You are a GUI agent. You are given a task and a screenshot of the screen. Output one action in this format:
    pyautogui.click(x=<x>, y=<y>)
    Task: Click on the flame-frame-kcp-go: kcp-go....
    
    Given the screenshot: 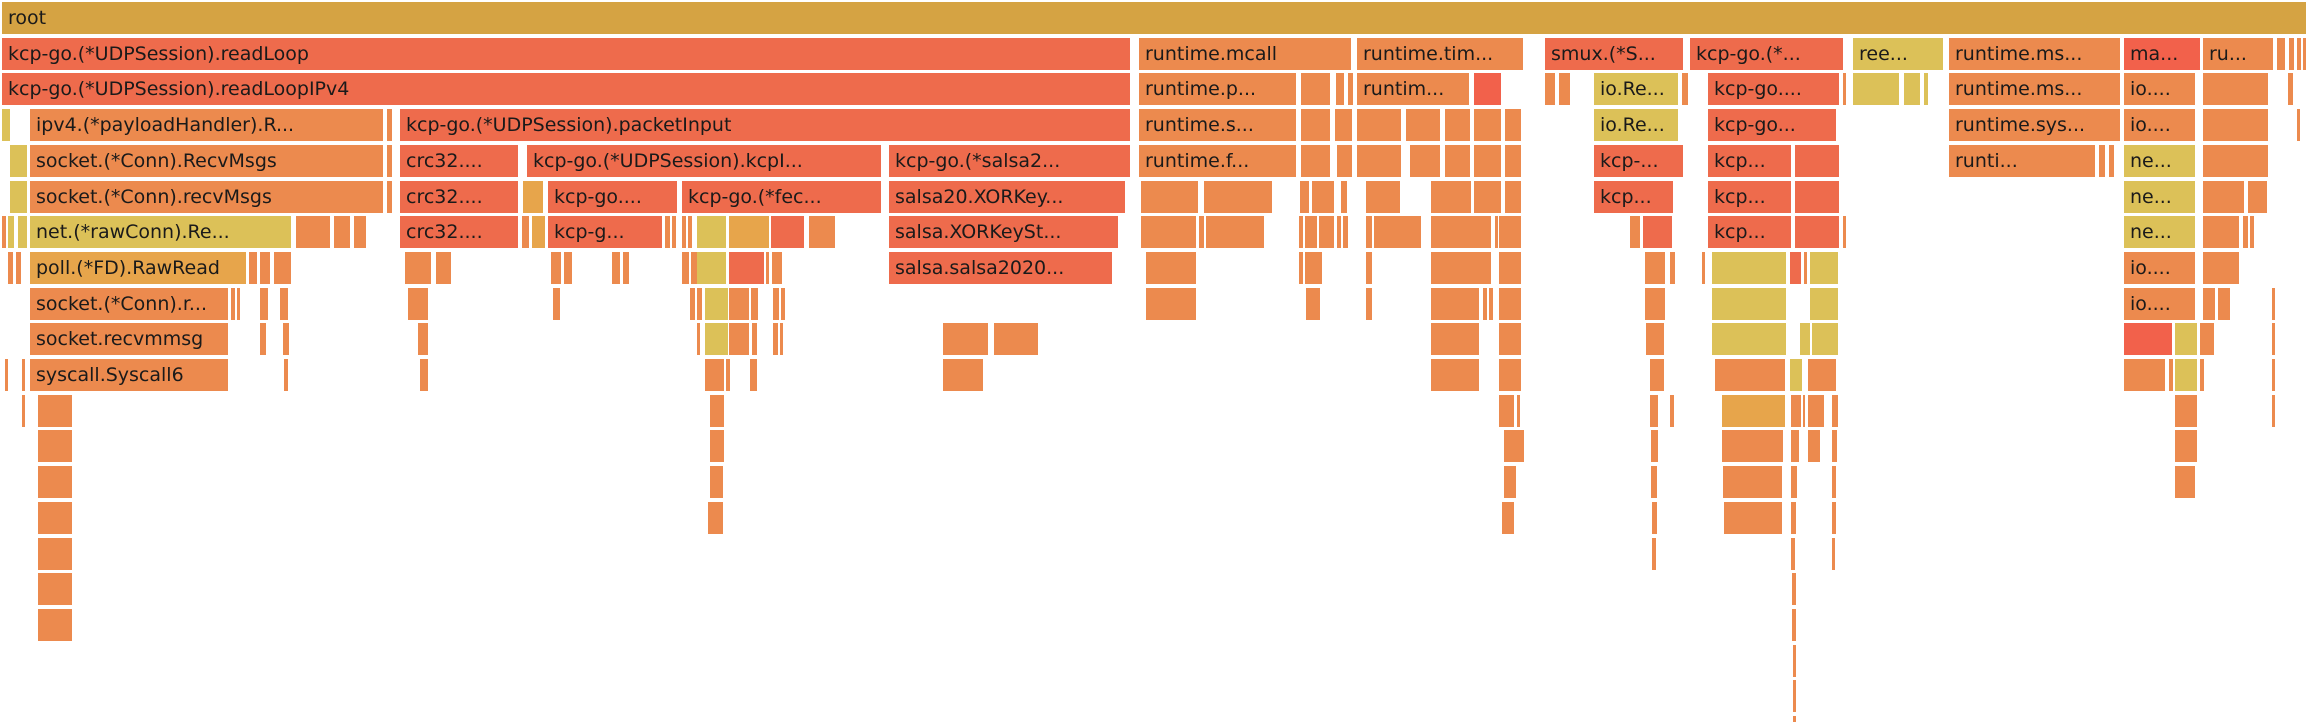 What is the action you would take?
    pyautogui.click(x=612, y=197)
    